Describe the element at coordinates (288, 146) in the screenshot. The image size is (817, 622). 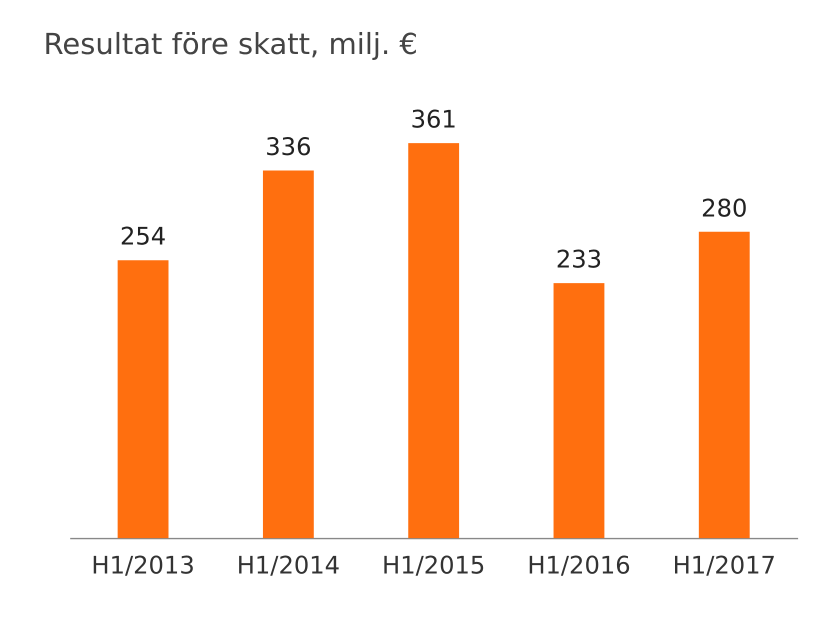
I see `data-label: 336` at that location.